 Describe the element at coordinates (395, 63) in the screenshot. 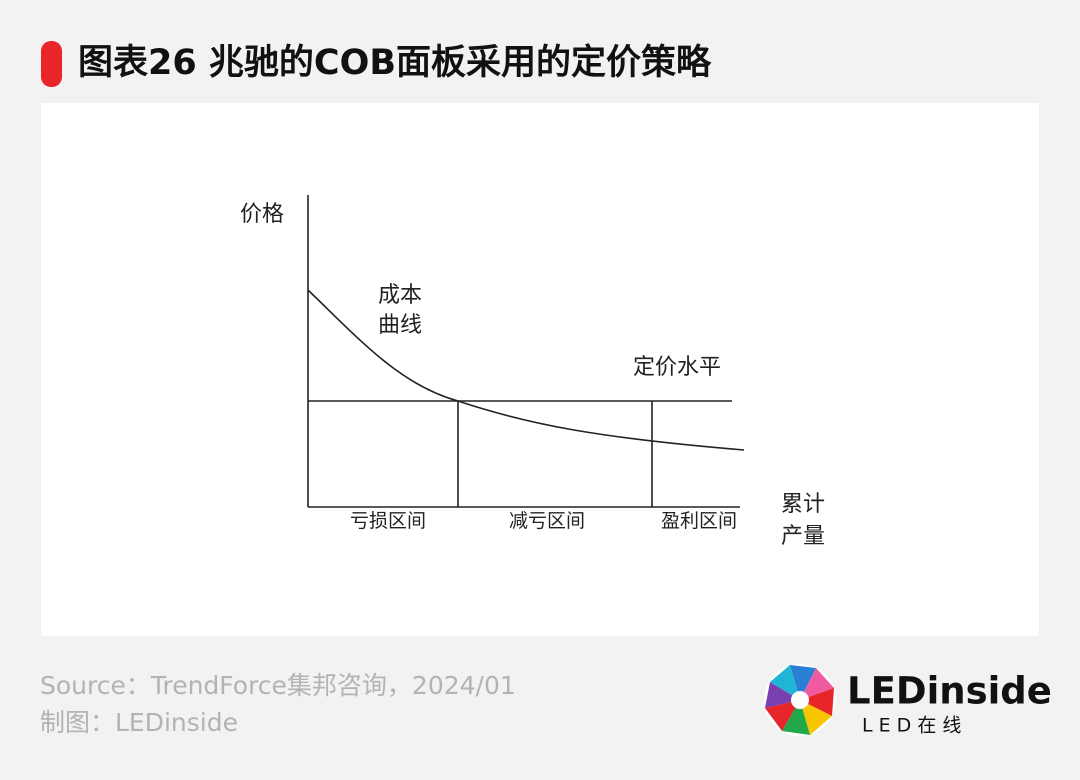

I see `title: 图表26 兆驰的COB面板采用的定价策略` at that location.